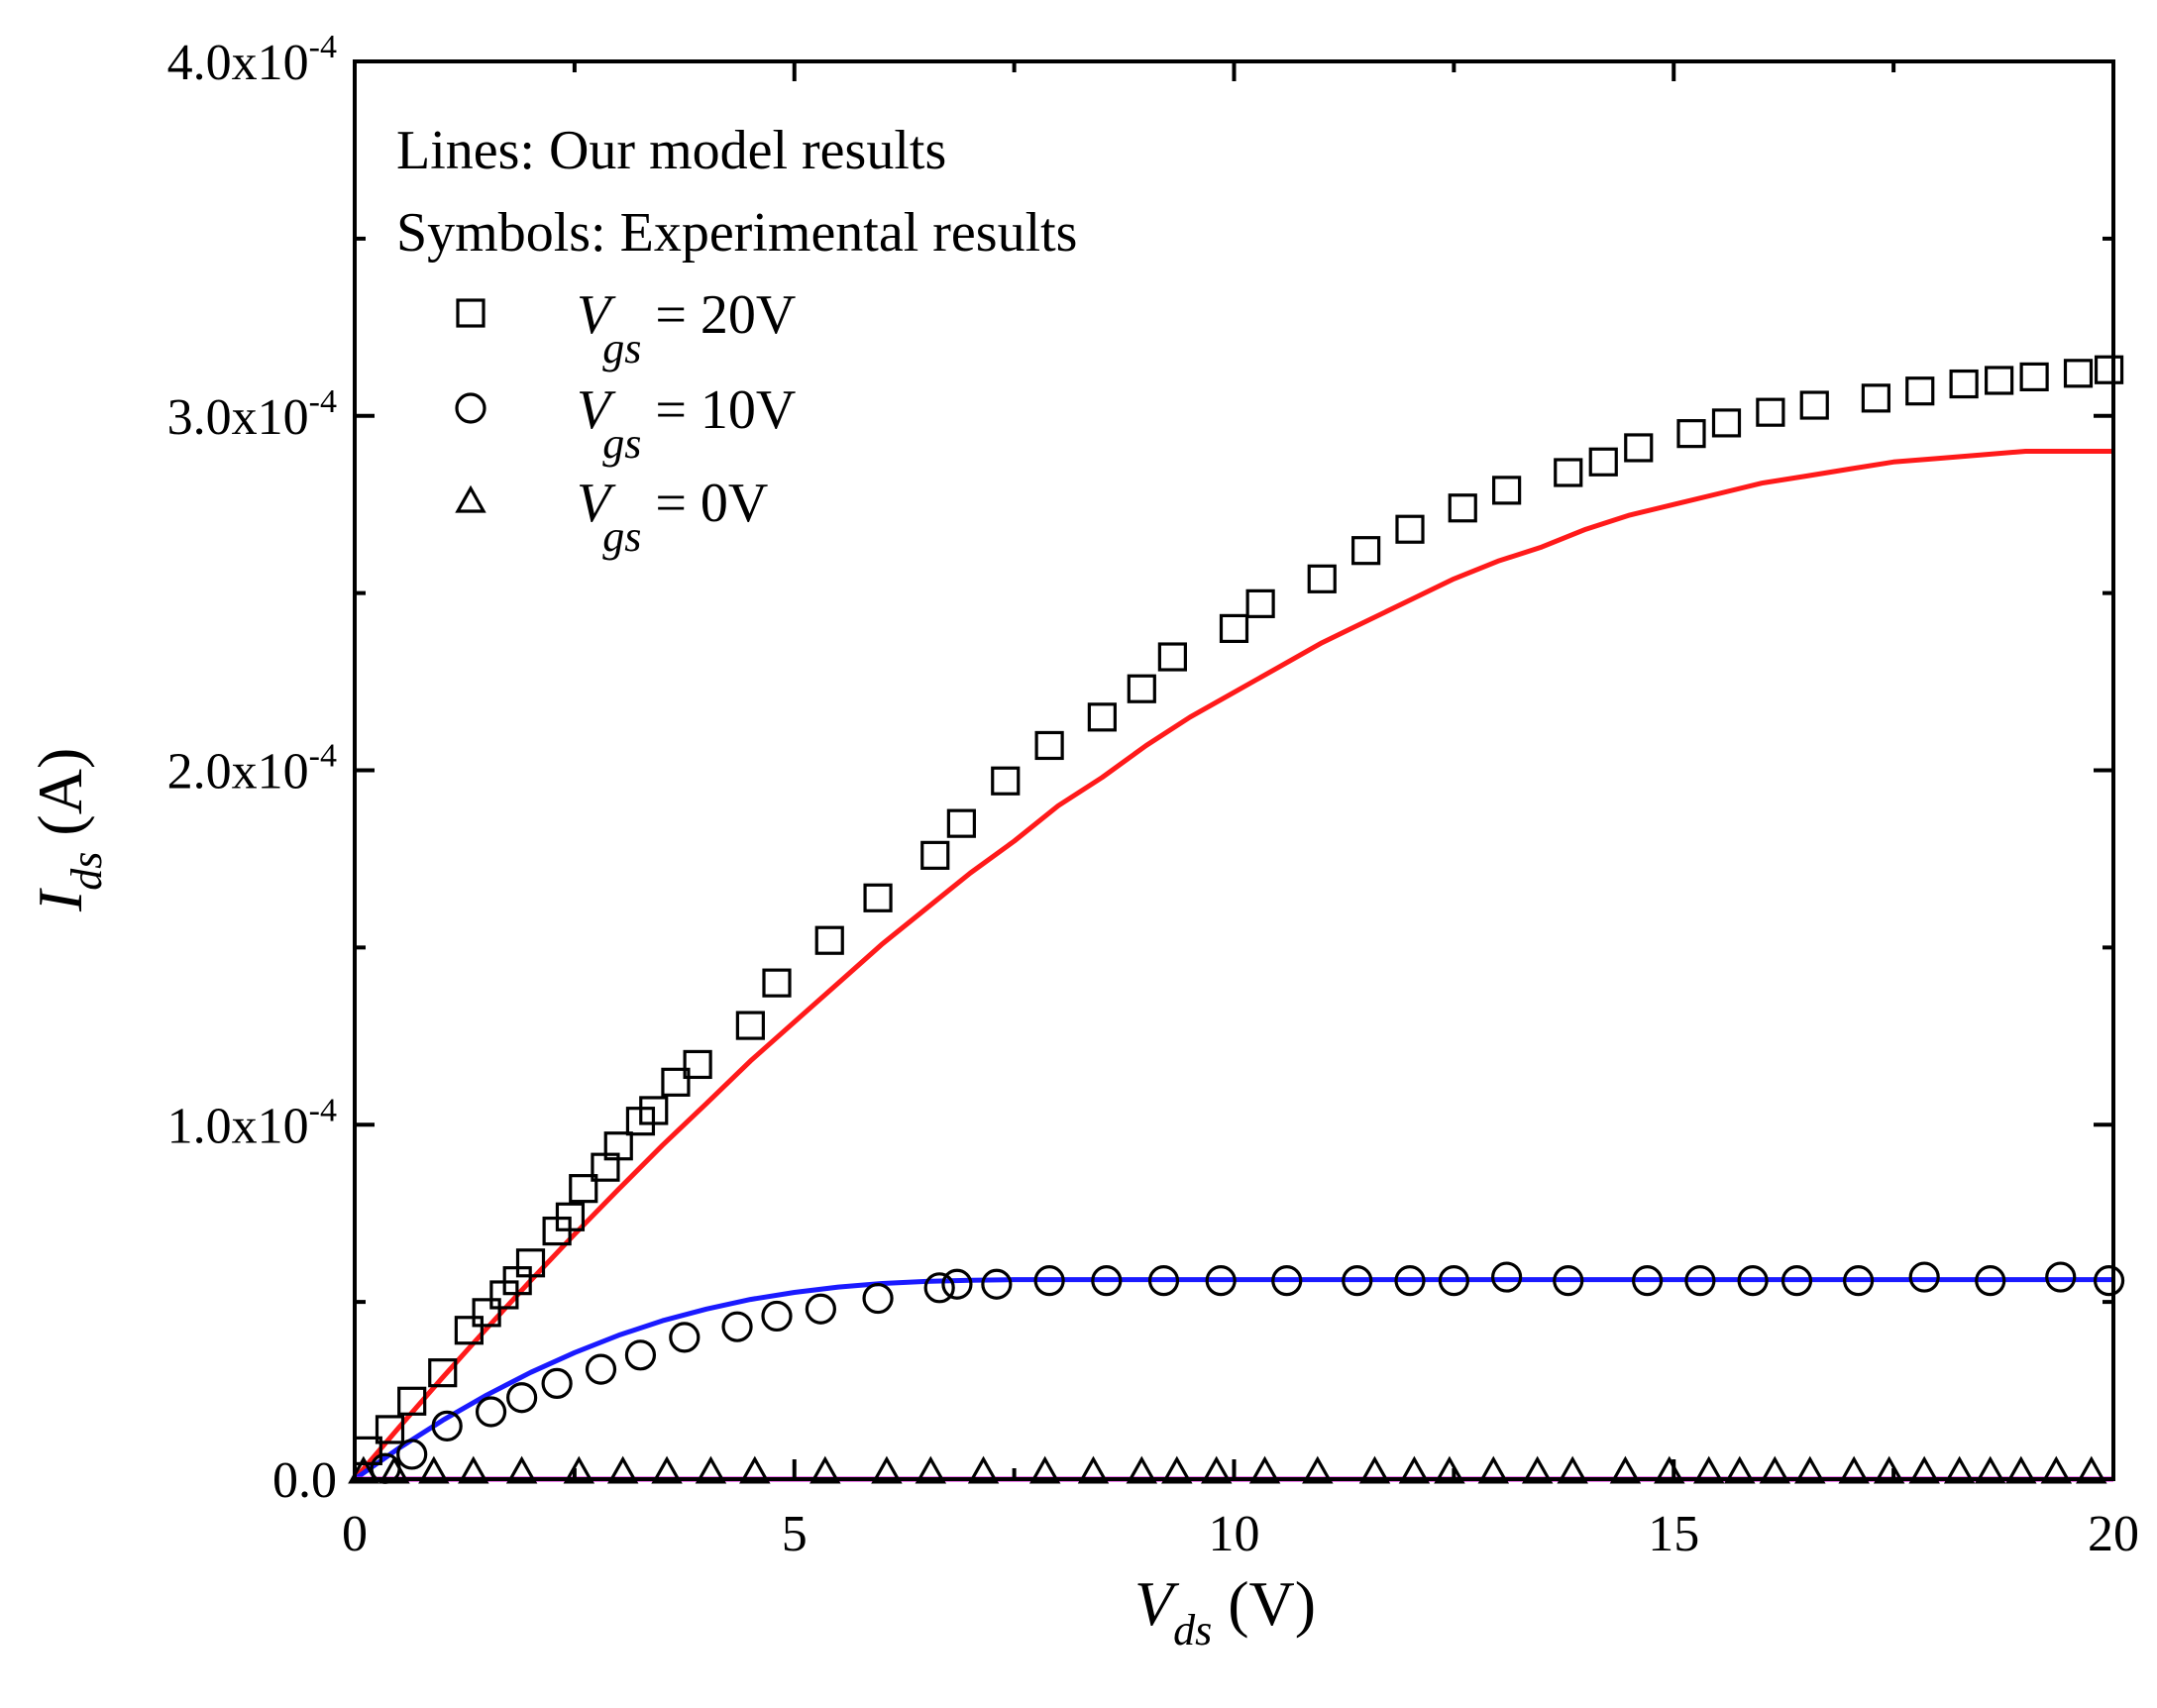 The width and height of the screenshot is (2157, 1708). Describe the element at coordinates (238, 63) in the screenshot. I see `y-tick-mantissa: 4.0x10` at that location.